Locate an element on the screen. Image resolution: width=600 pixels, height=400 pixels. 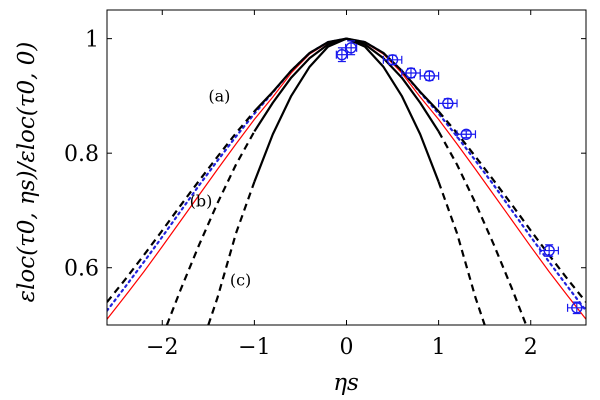
annotation-a: (a) is located at coordinates (219, 96).